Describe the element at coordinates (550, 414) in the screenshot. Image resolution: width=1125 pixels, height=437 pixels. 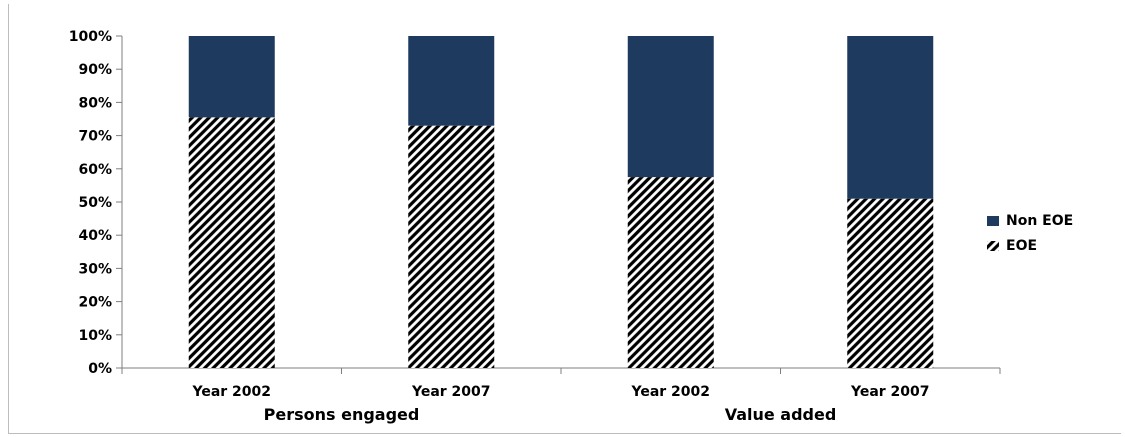
I see `category-group-labels: Persons engaged Value added` at that location.